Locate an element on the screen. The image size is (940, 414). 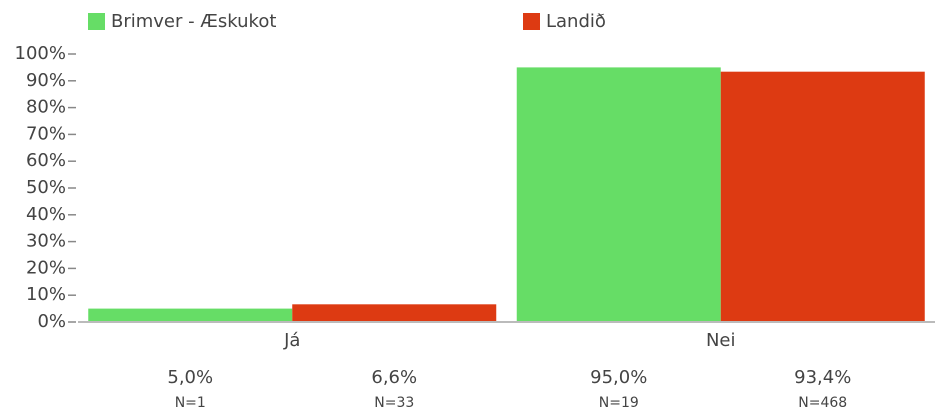
y-tick-label: 90% is located at coordinates (46, 80).